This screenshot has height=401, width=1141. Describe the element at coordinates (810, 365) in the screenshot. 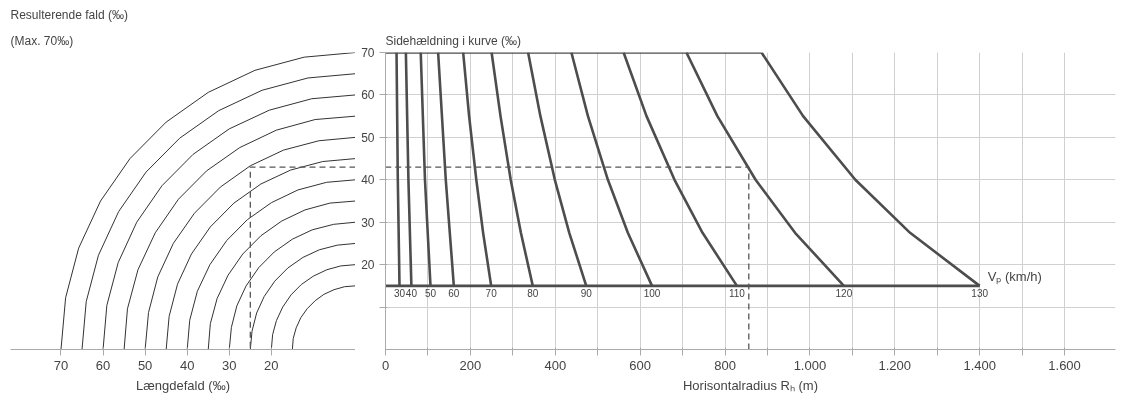

I see `x-tick-label: 1.000` at that location.